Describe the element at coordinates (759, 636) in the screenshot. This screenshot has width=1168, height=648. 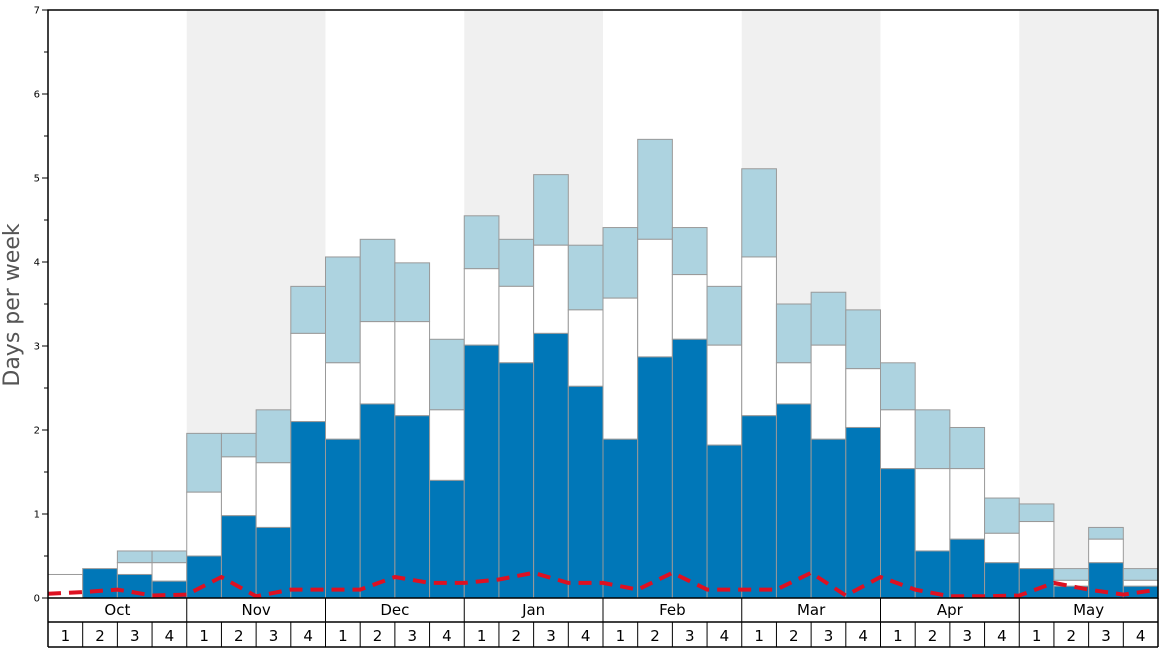
I see `week-label-mar-1: 1` at that location.